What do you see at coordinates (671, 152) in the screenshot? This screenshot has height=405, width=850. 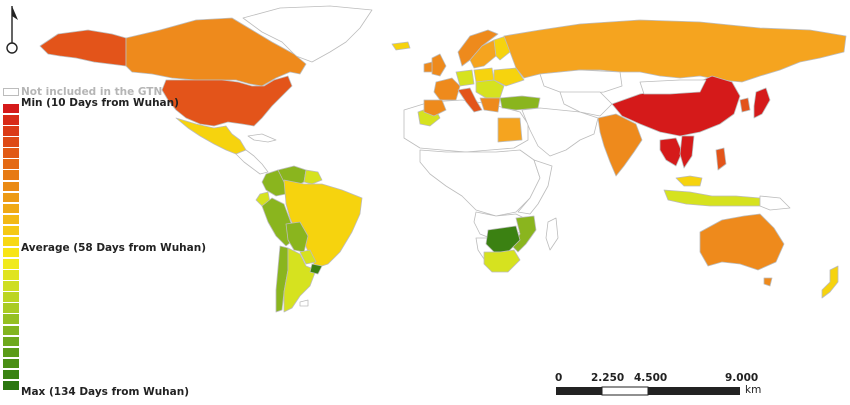 I see `country-thailand` at bounding box center [671, 152].